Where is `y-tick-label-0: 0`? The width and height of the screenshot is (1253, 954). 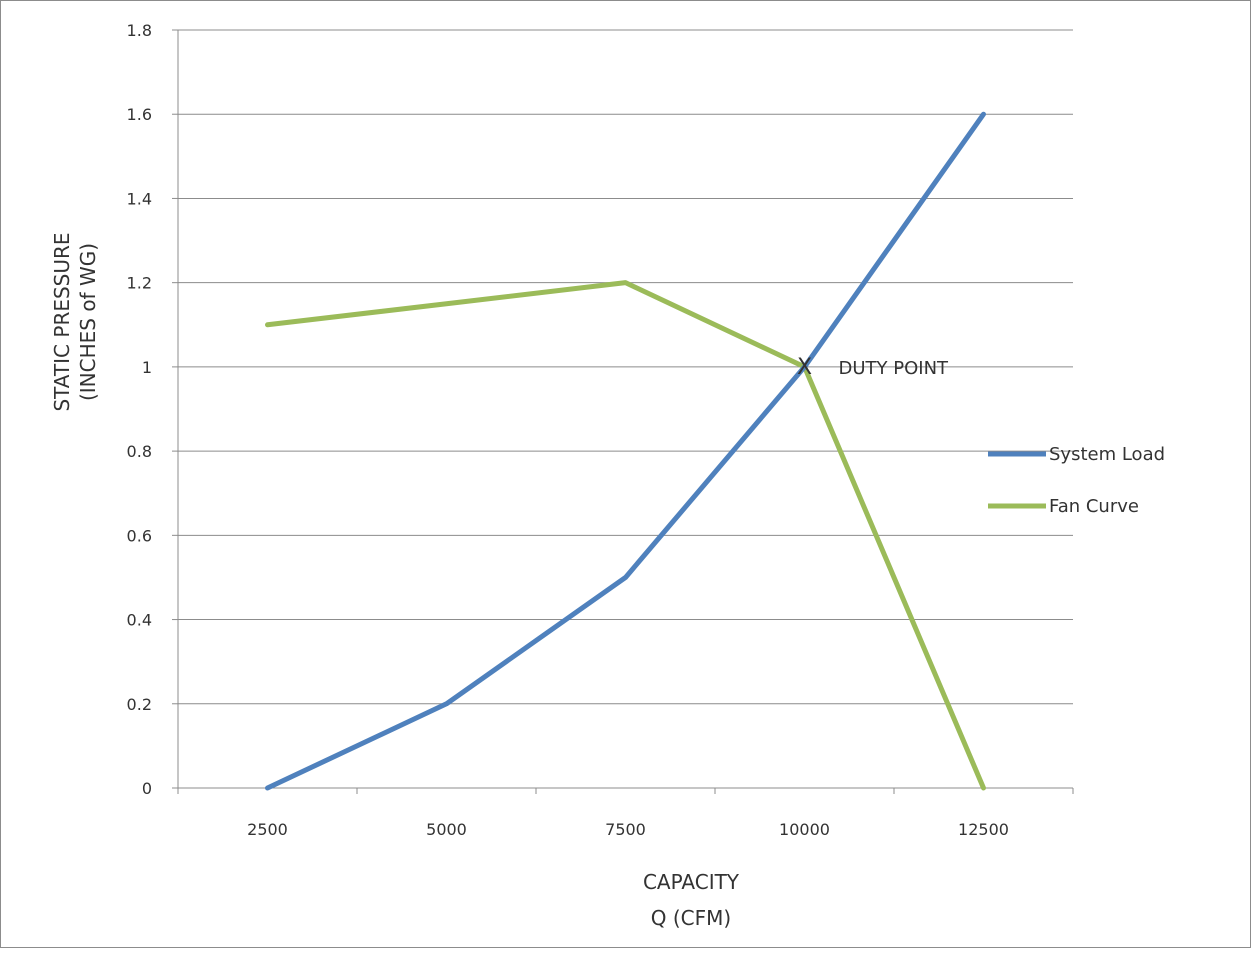
y-tick-label-0: 0 is located at coordinates (147, 788).